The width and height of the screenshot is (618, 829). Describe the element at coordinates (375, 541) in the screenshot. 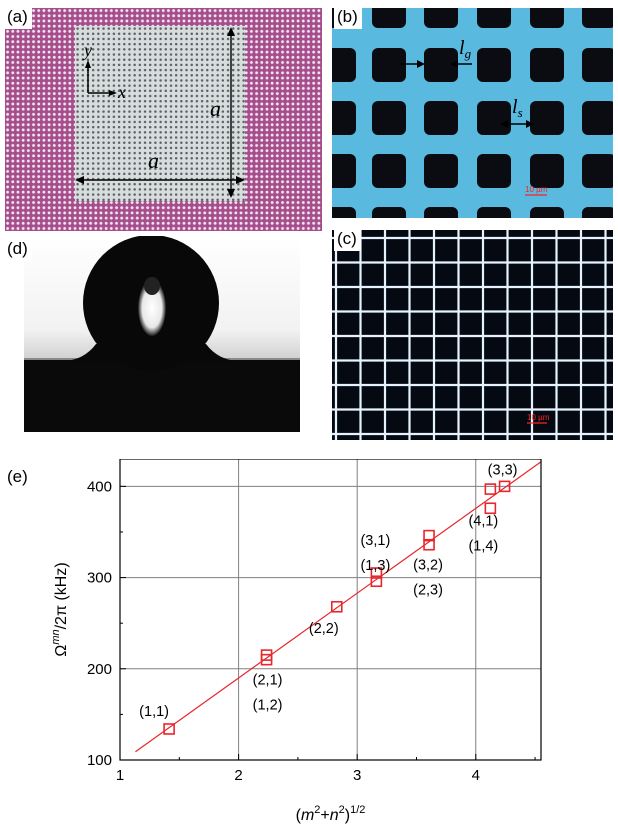

I see `mode-label: (3,1)` at that location.